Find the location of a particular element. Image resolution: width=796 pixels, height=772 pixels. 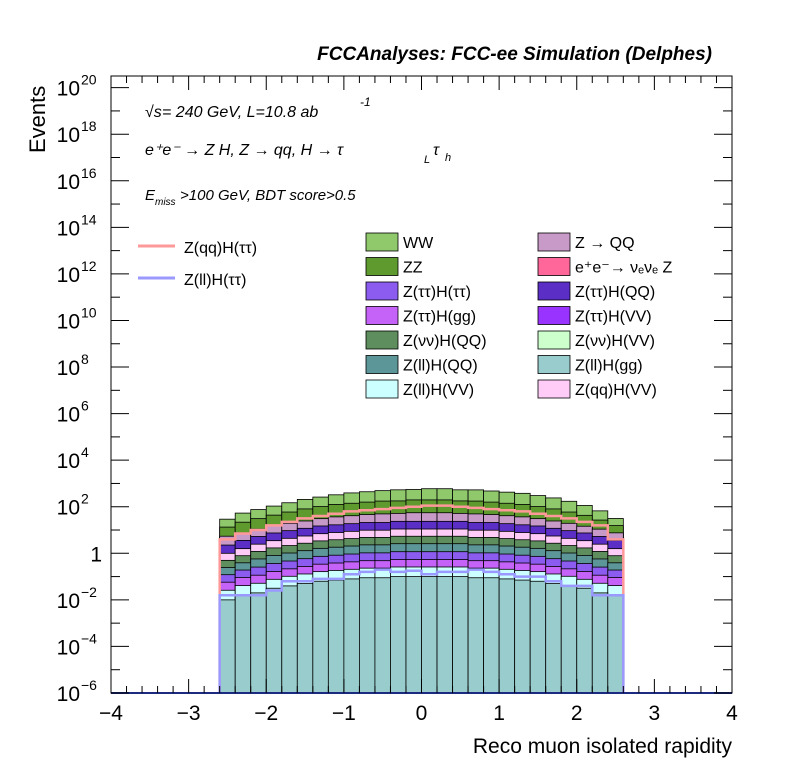

x-tick-label: 1 is located at coordinates (499, 713).